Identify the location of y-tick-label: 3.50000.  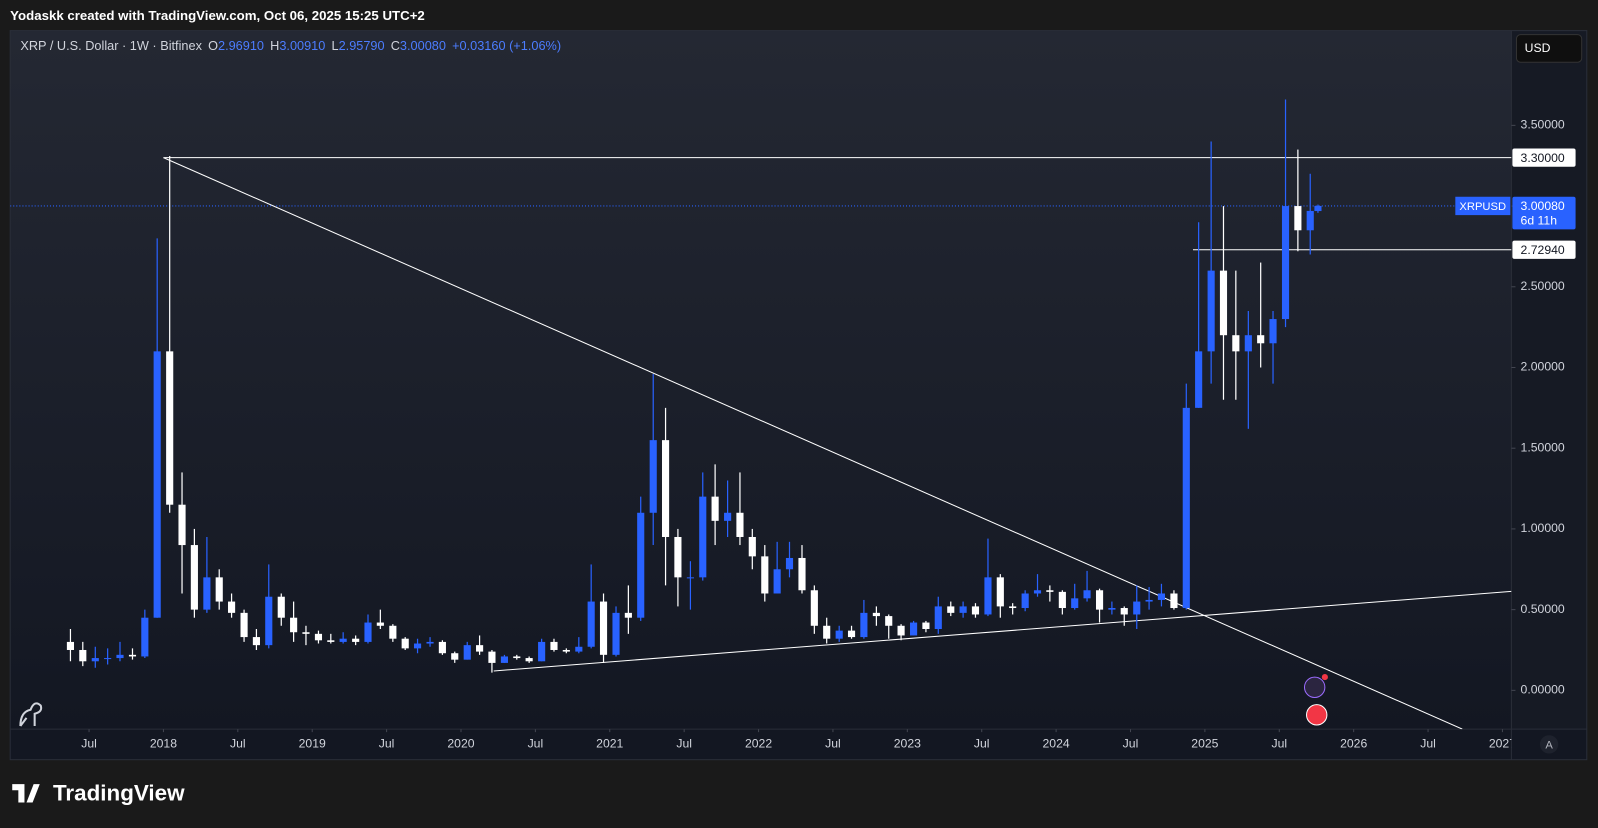
(1543, 125).